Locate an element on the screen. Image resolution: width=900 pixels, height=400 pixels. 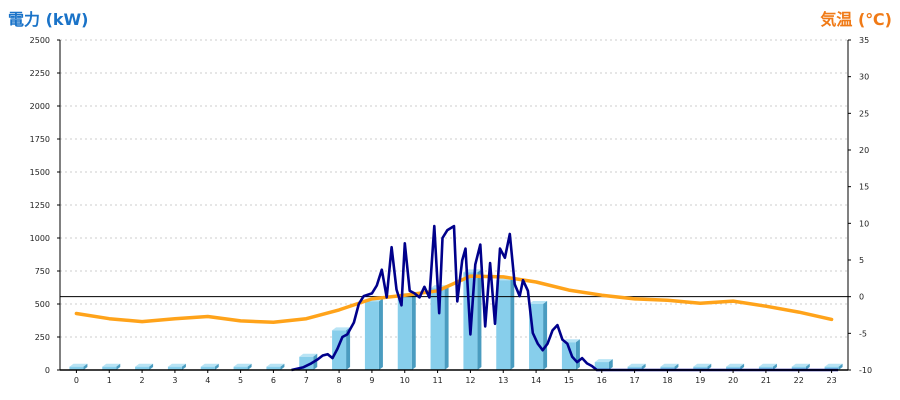
x-tick-label: 18 is located at coordinates (667, 380).